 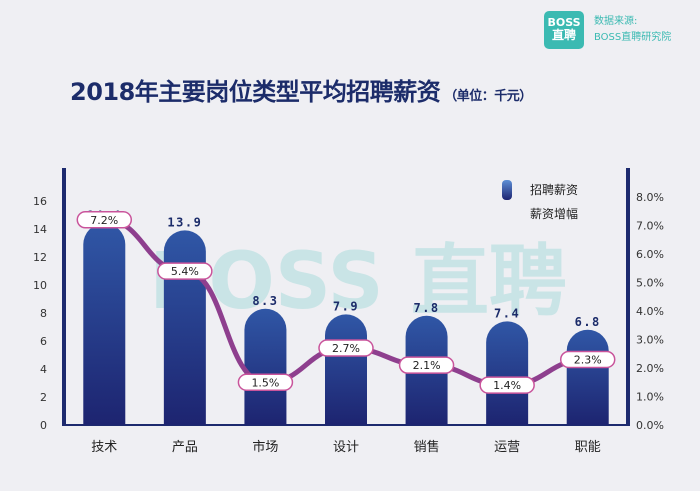 I want to click on x-tick-label: 运营, so click(x=507, y=447).